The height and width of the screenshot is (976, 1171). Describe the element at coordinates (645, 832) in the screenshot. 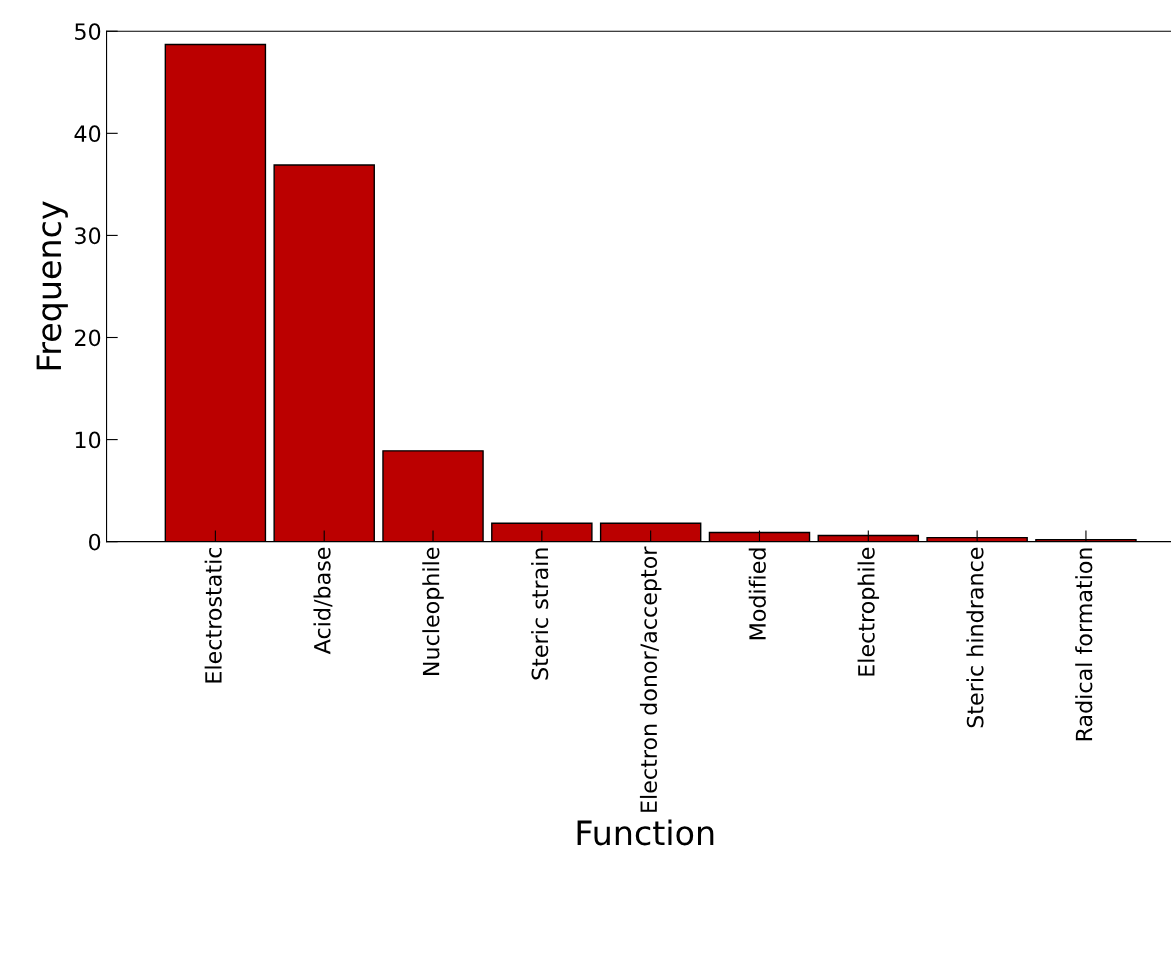

I see `x-axis-title: Function` at that location.